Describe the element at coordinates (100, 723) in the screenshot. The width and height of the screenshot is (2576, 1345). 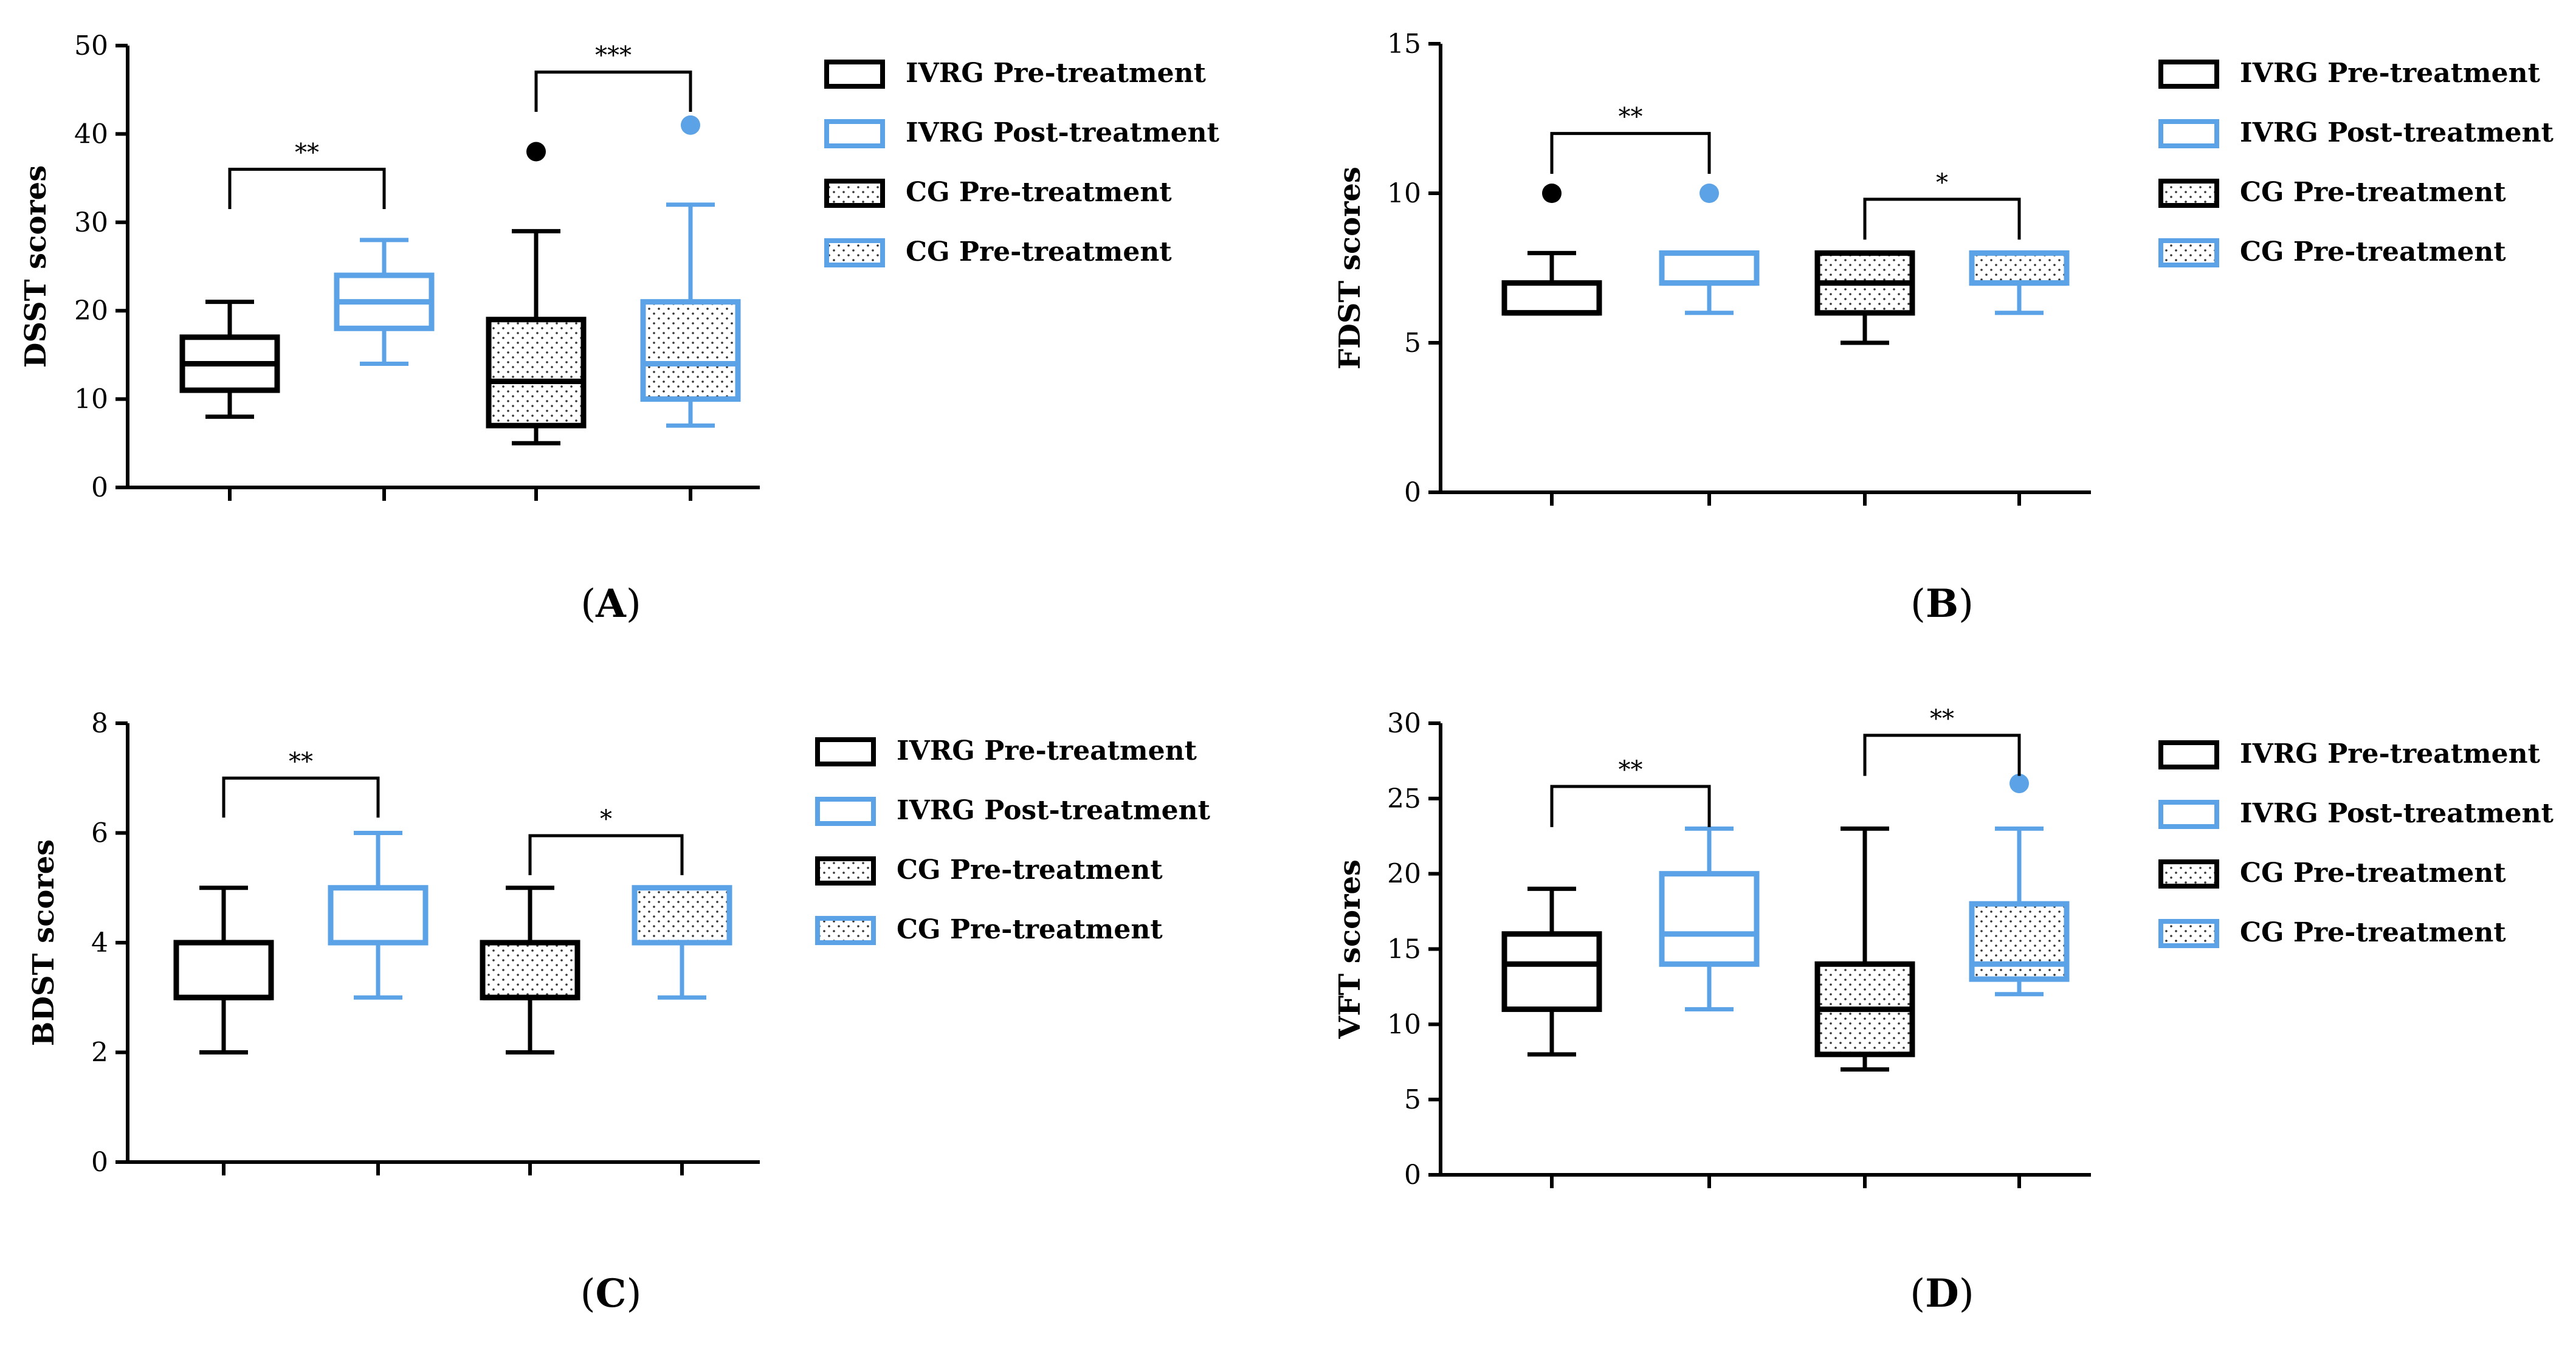
I see `y-tick-label: 8` at that location.